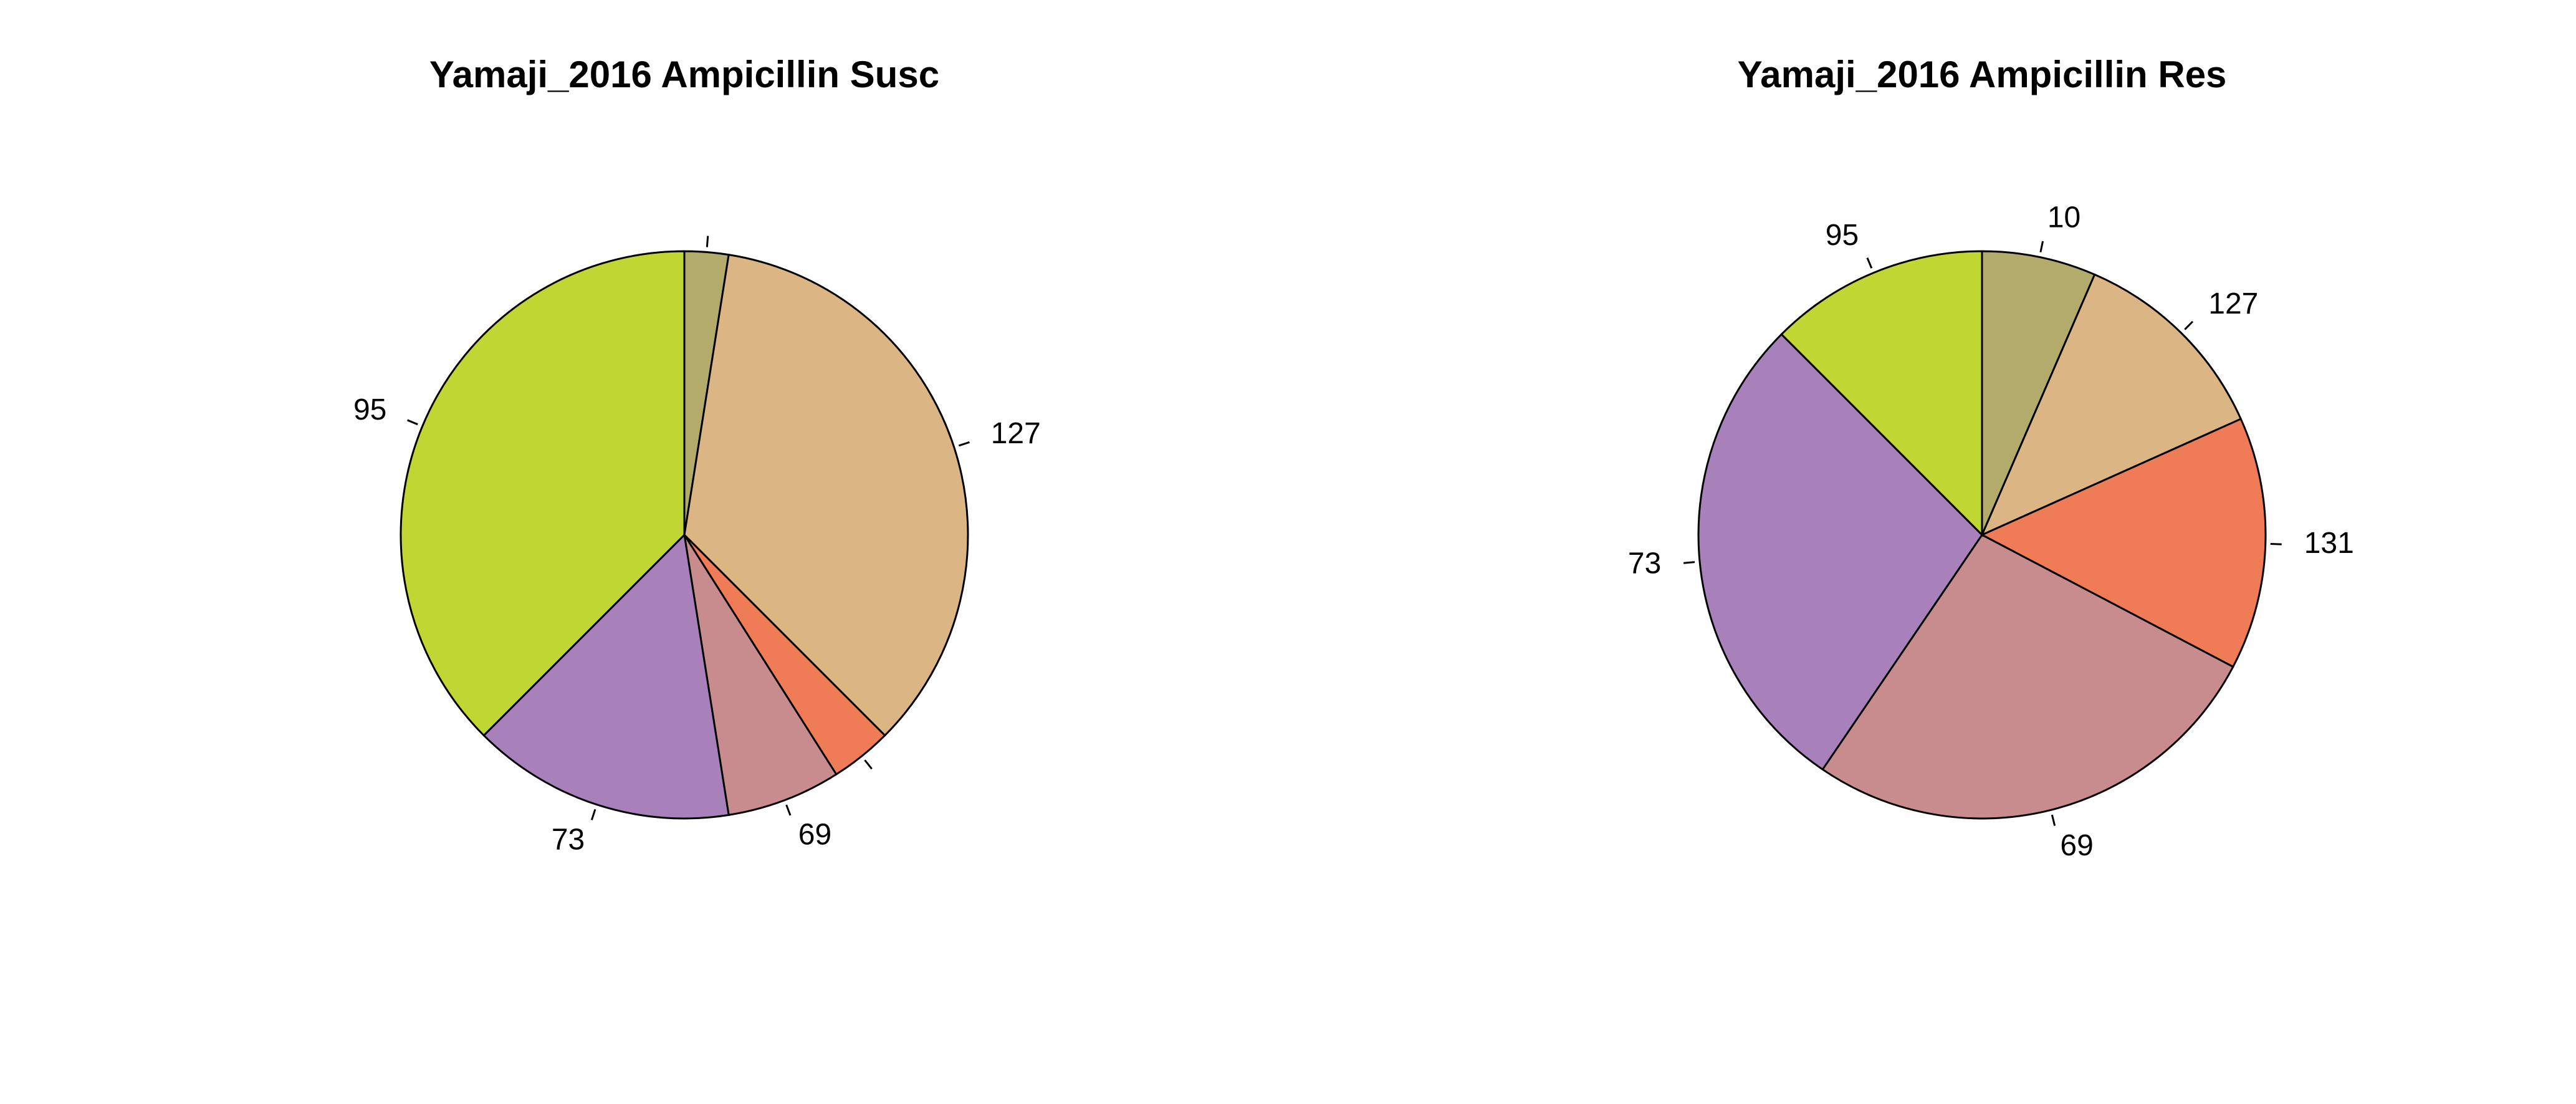 This screenshot has width=2576, height=1104. I want to click on slice-label: 131, so click(2329, 543).